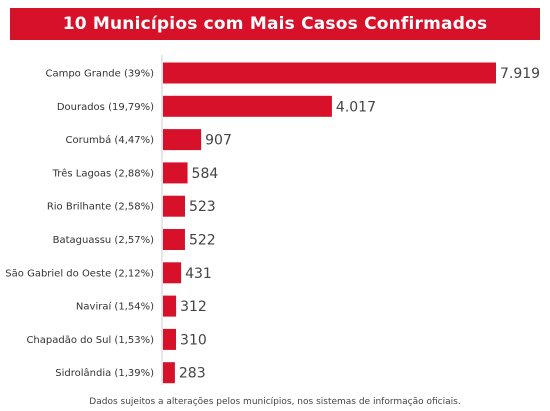 The height and width of the screenshot is (411, 550). I want to click on bar-value-label: 523, so click(202, 207).